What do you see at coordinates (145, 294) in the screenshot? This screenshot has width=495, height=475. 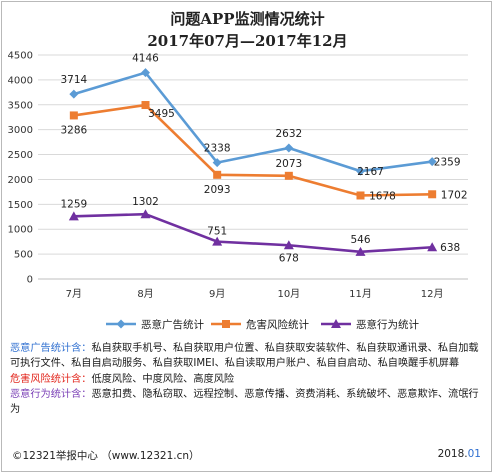 I see `x-tick-label: 8月` at bounding box center [145, 294].